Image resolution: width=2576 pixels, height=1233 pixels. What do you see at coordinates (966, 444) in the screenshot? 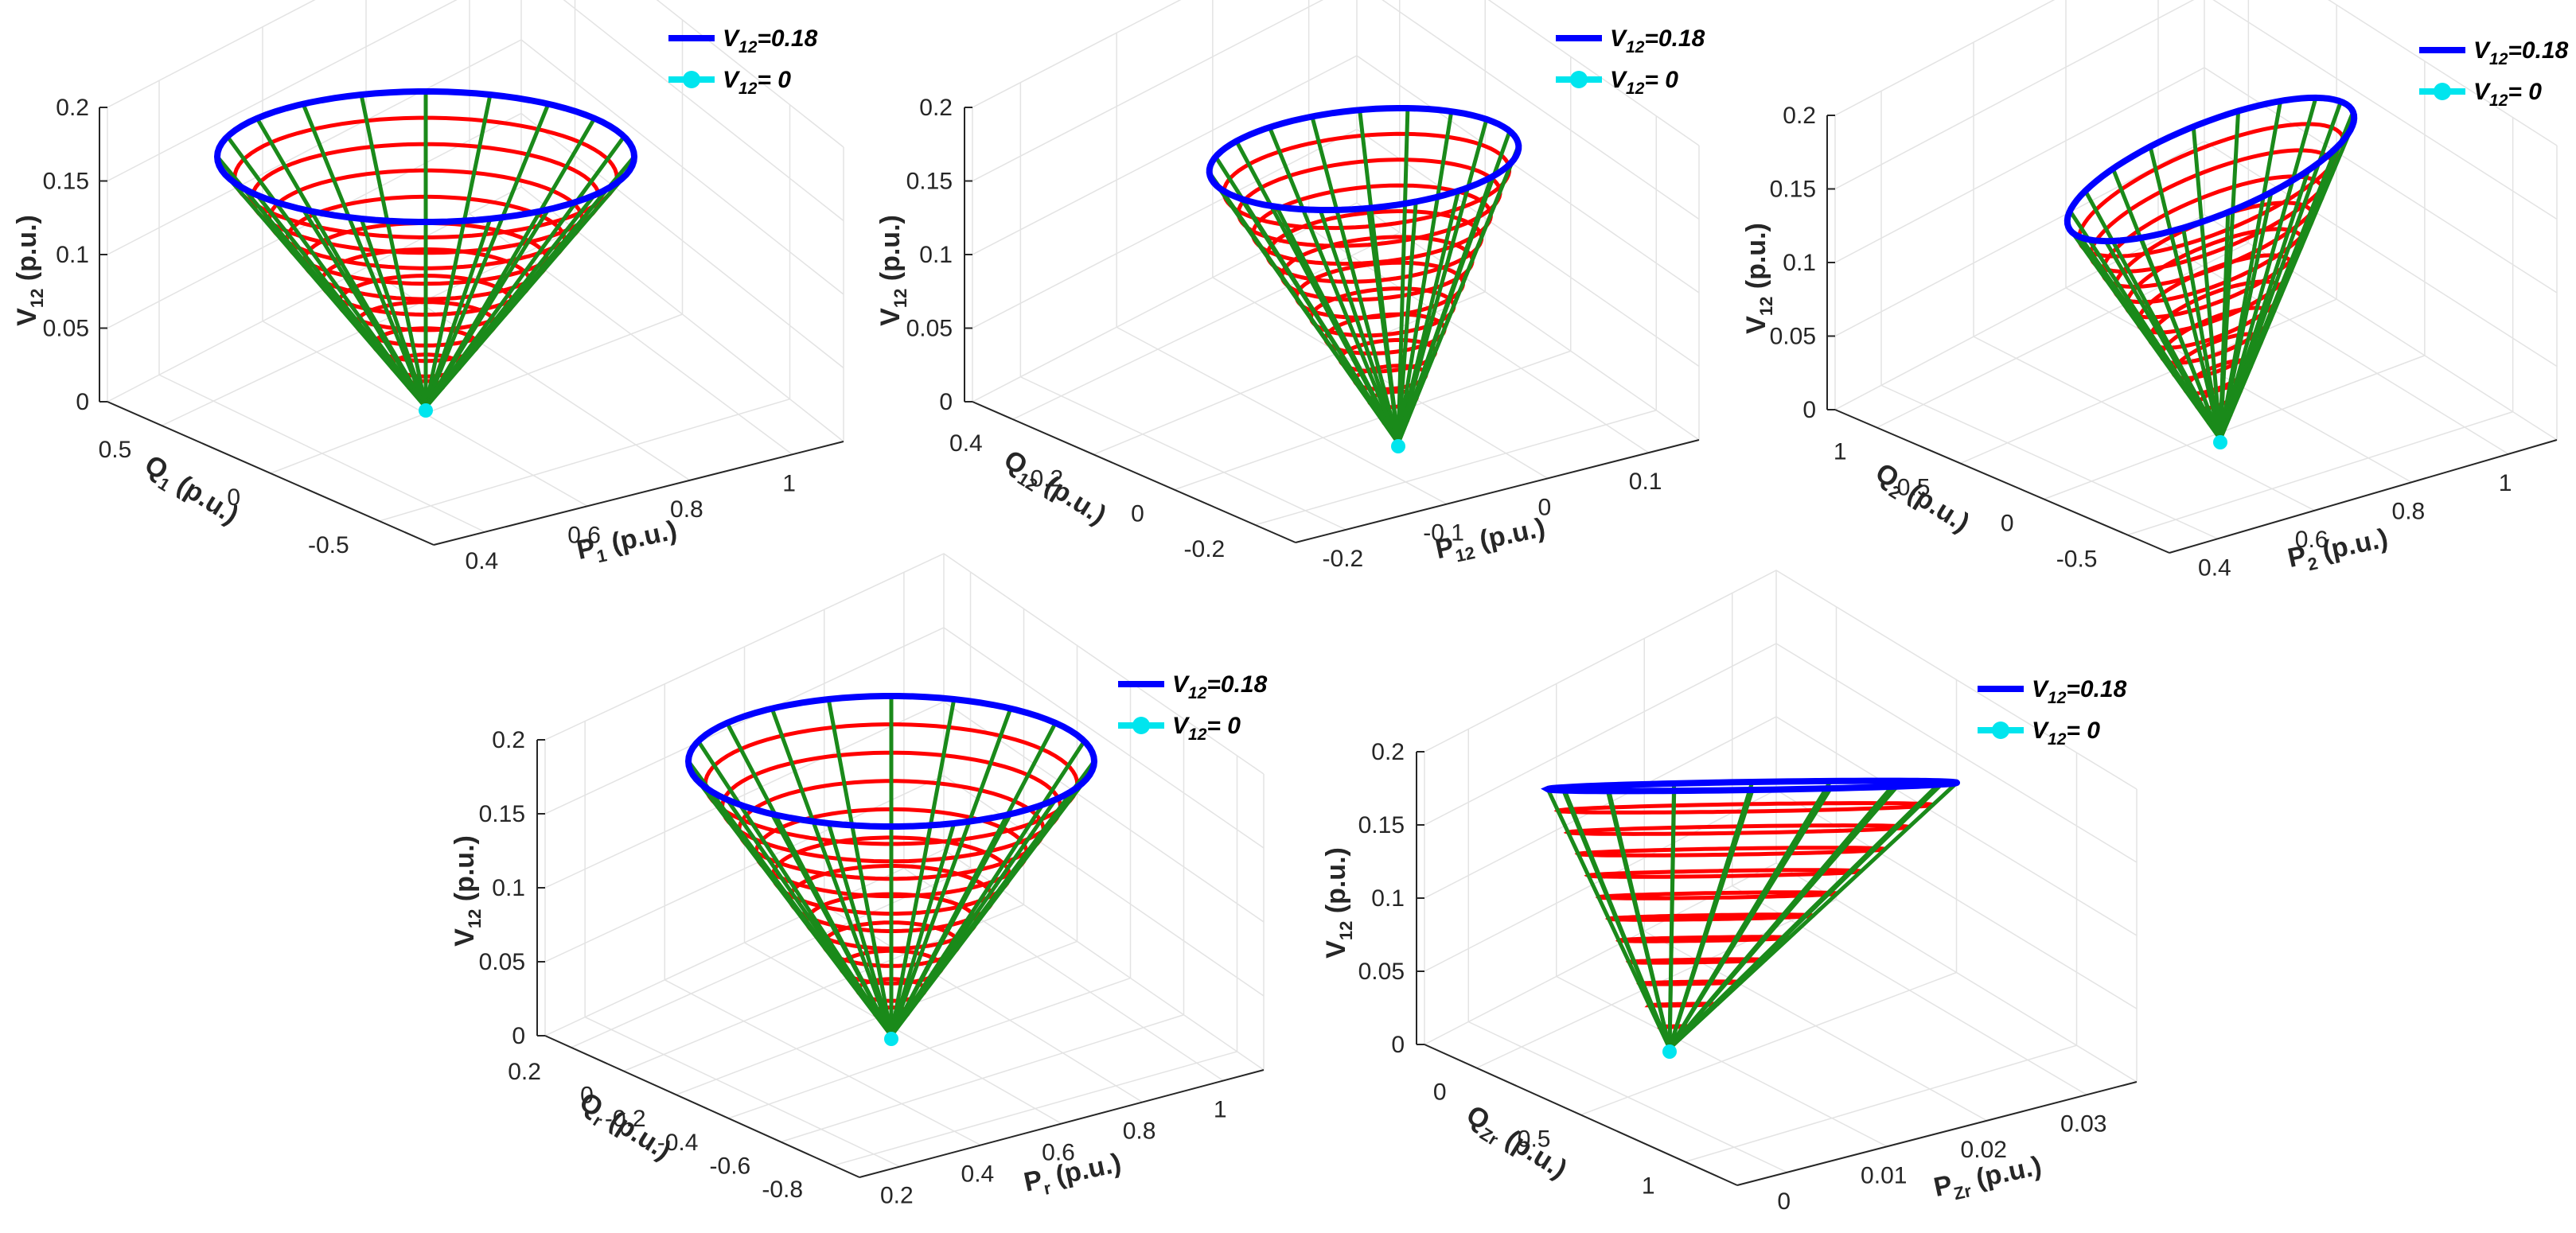
I see `y-tick-label: 0.4` at bounding box center [966, 444].